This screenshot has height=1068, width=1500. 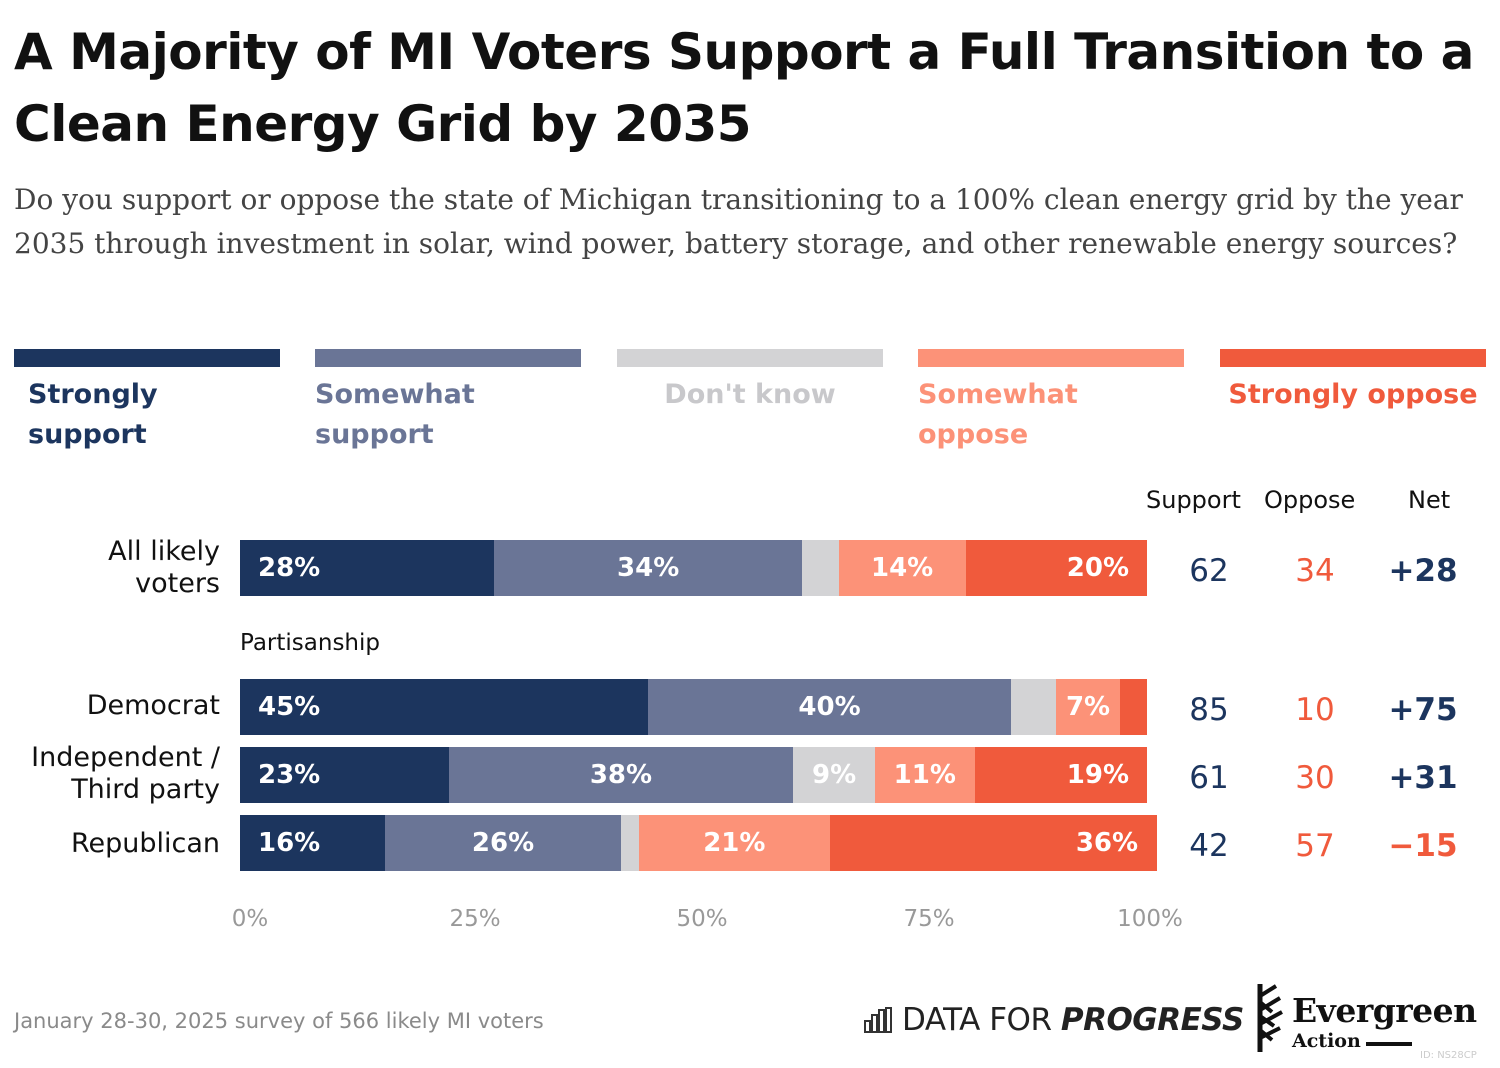 What do you see at coordinates (878, 1020) in the screenshot?
I see `bar-chart-icon` at bounding box center [878, 1020].